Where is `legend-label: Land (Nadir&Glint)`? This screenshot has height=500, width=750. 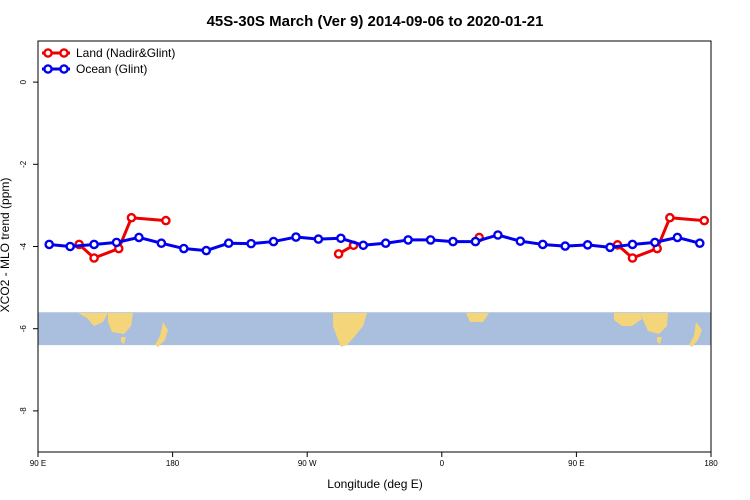
legend-label: Land (Nadir&Glint) is located at coordinates (125, 53).